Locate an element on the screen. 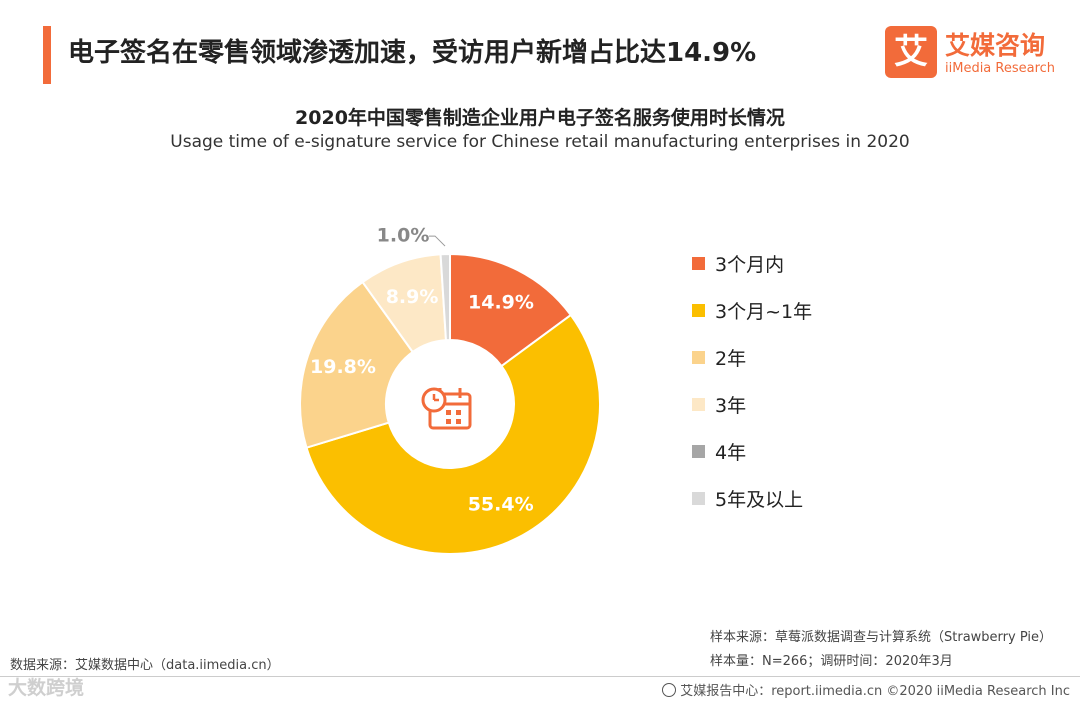 This screenshot has height=702, width=1080. page-headline: 电子签名在零售领域渗透加速，受访用户新增占比达14.9% is located at coordinates (412, 53).